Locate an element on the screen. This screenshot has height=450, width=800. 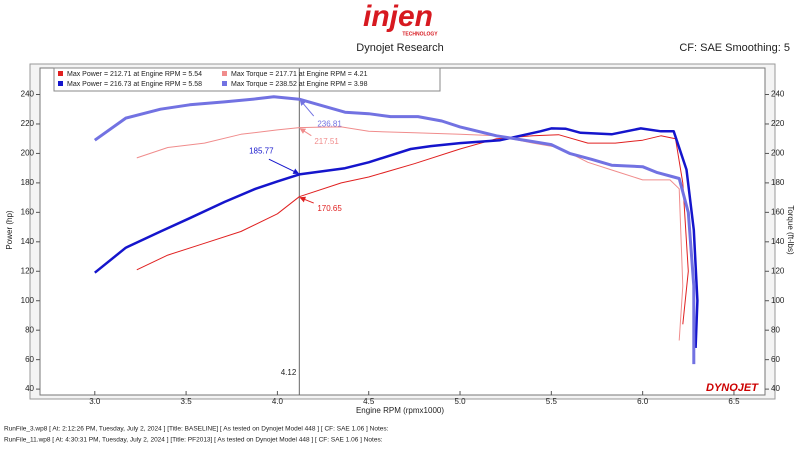
readout-label: 217.51 is located at coordinates (326, 141).